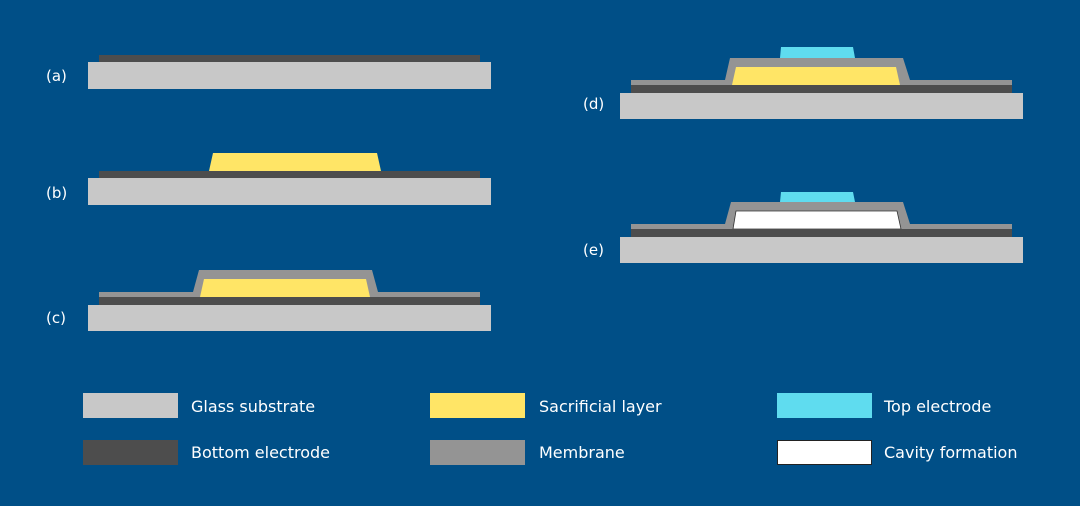 Image resolution: width=1080 pixels, height=506 pixels. Describe the element at coordinates (56, 193) in the screenshot. I see `step-label: (b)` at that location.